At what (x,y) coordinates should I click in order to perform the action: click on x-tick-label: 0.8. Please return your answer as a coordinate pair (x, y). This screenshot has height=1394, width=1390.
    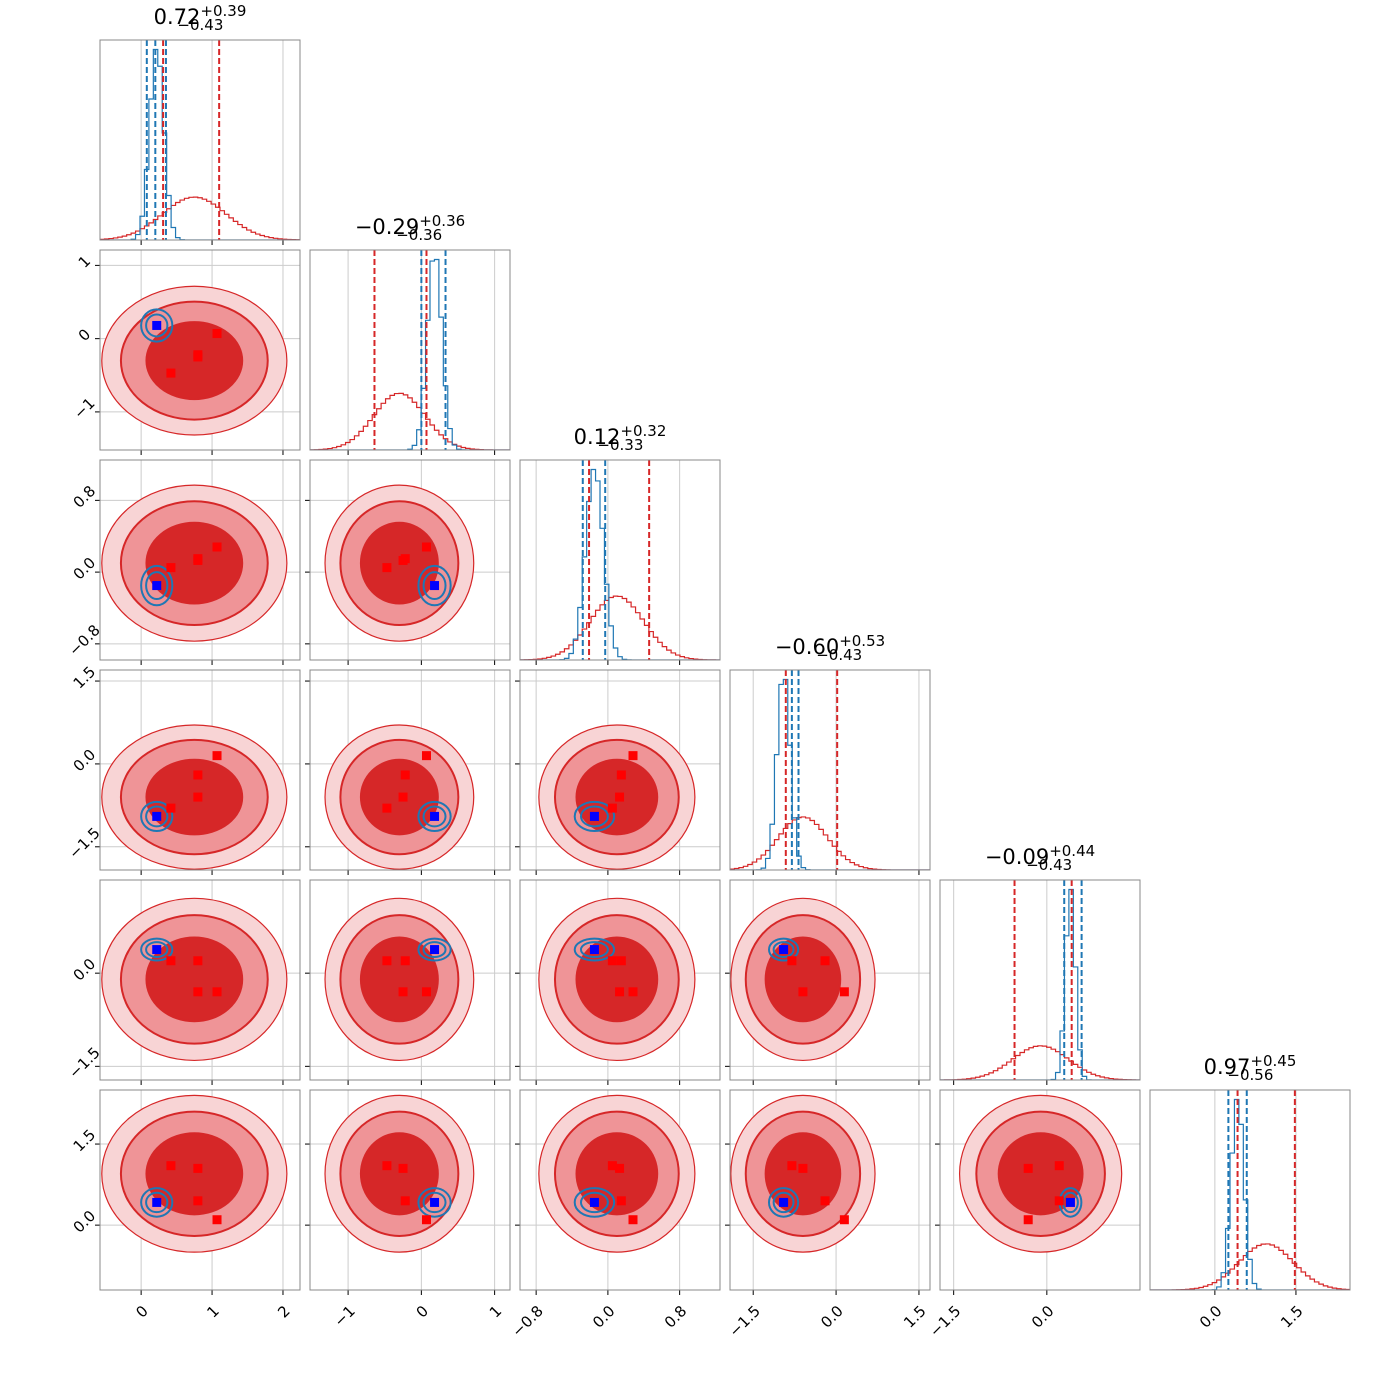
    Looking at the image, I should click on (676, 1317).